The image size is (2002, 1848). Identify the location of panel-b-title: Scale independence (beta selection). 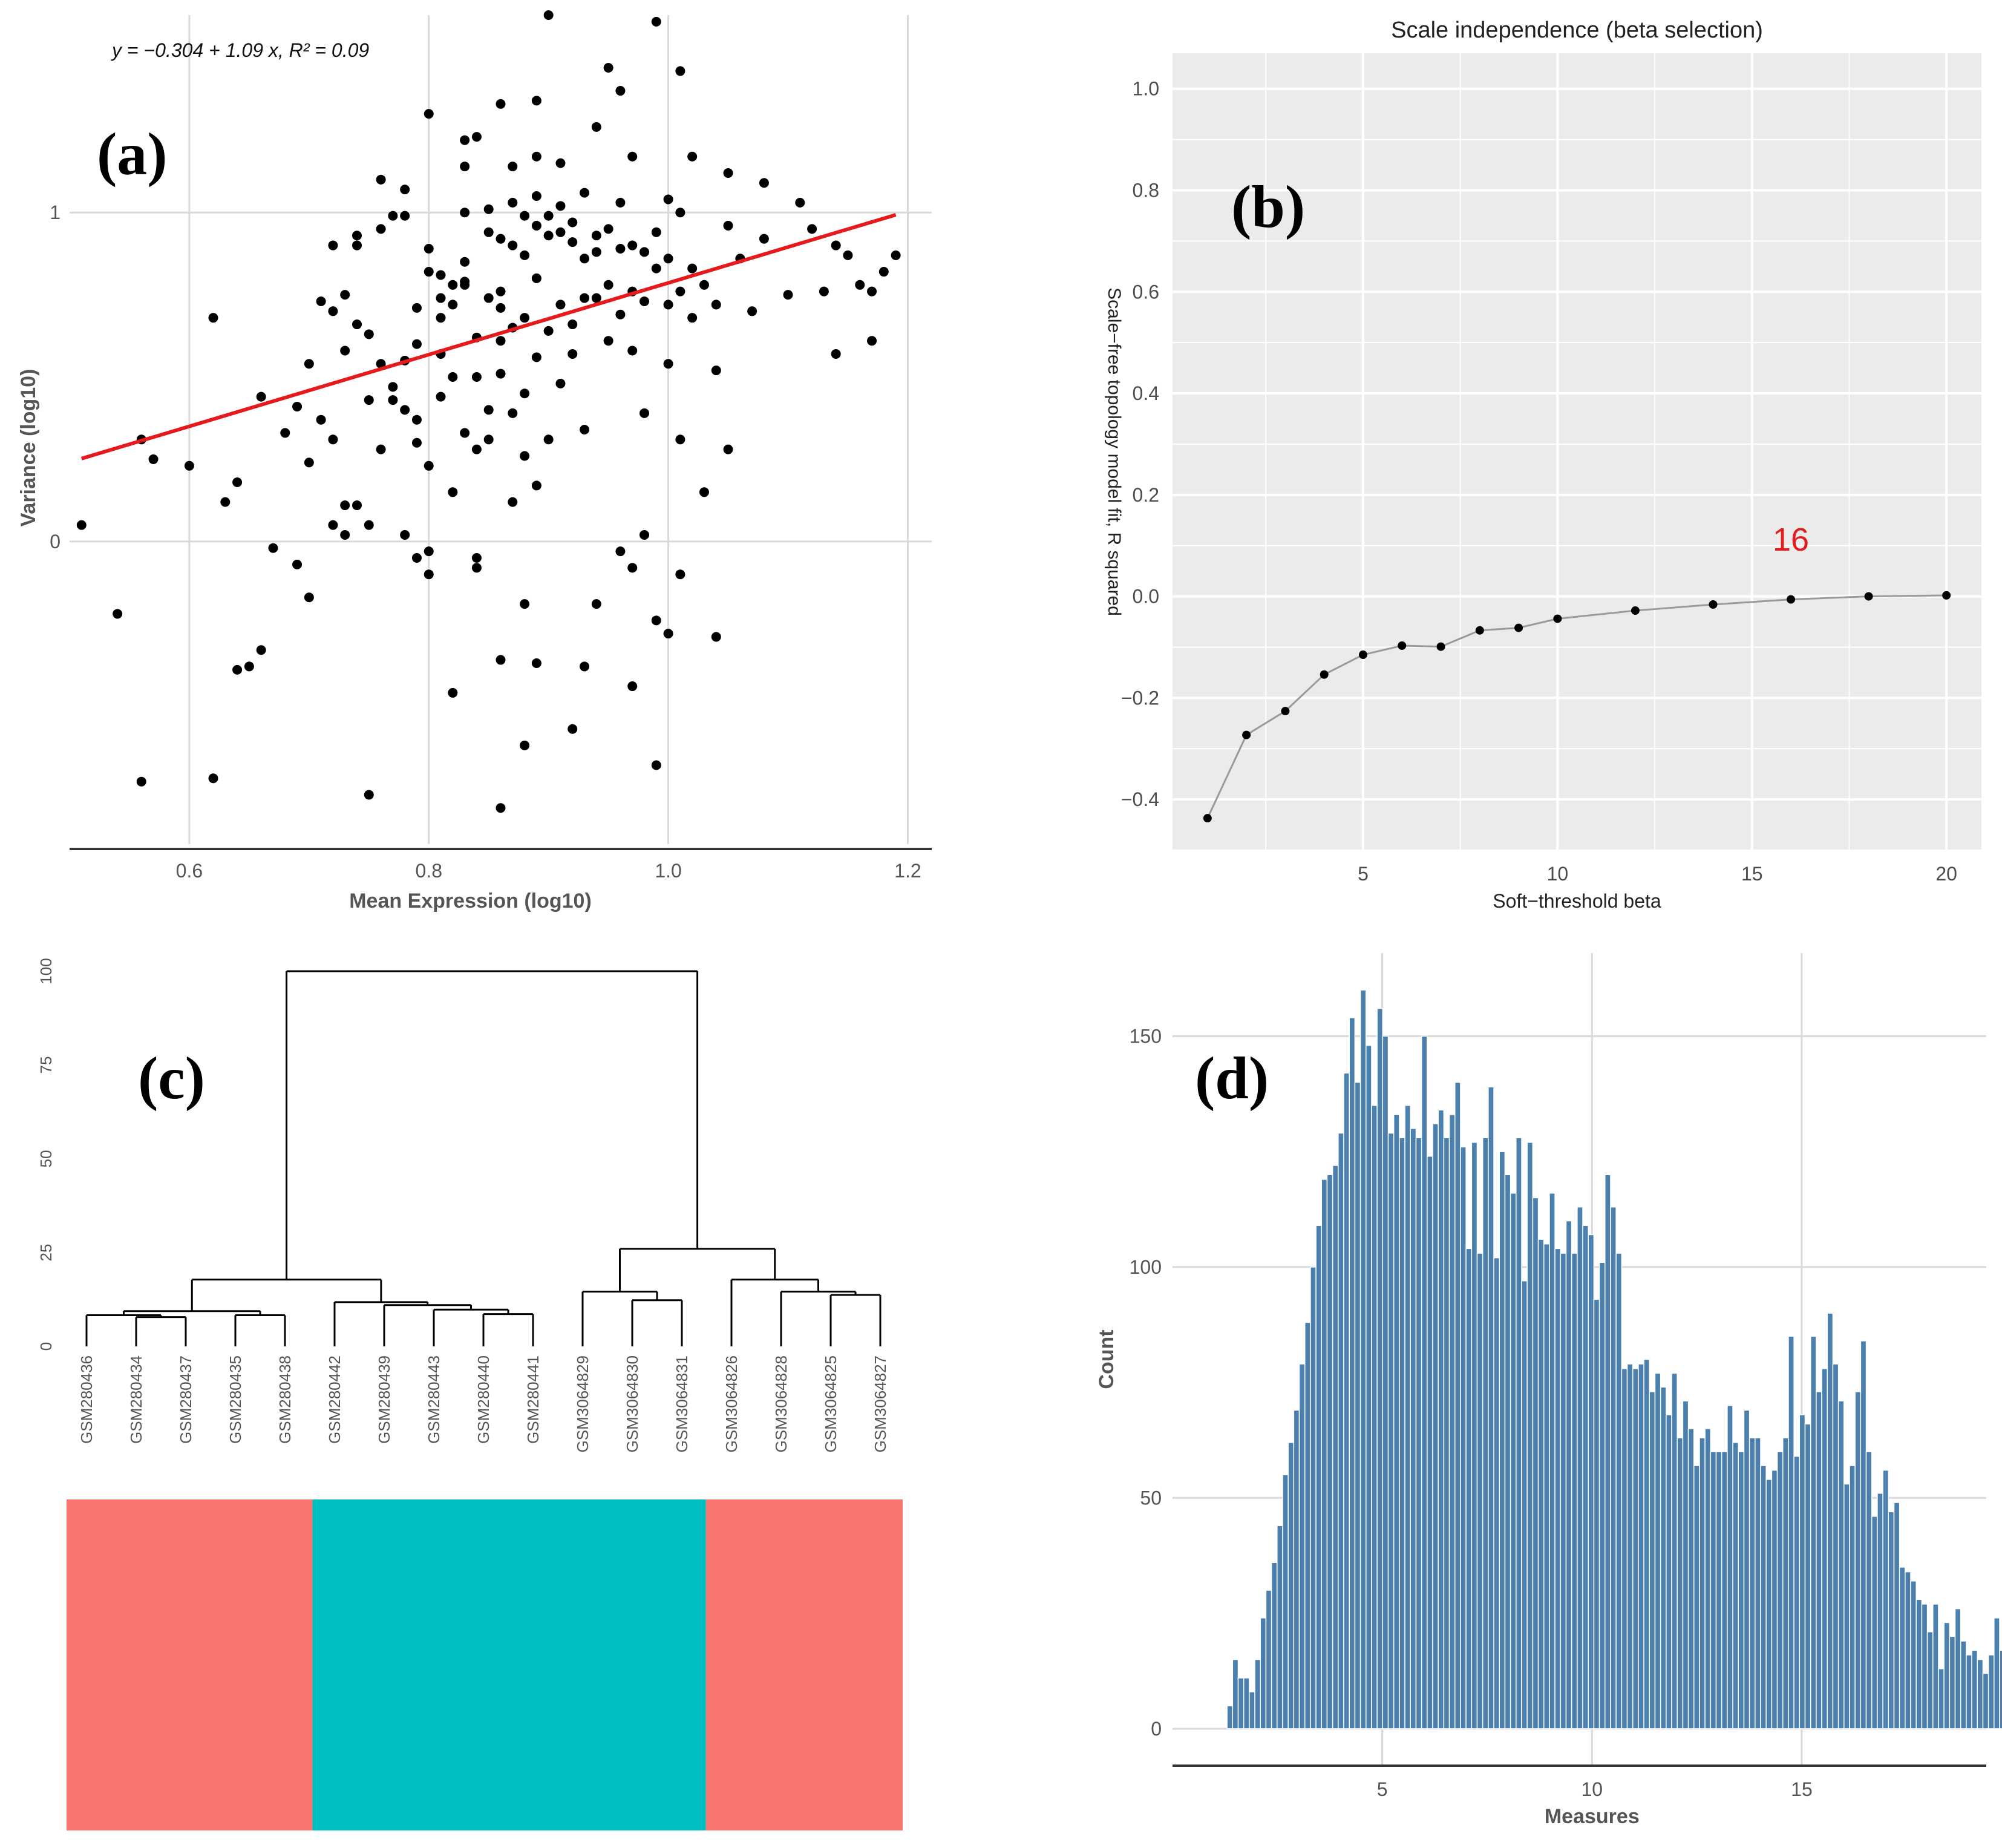
(1577, 31).